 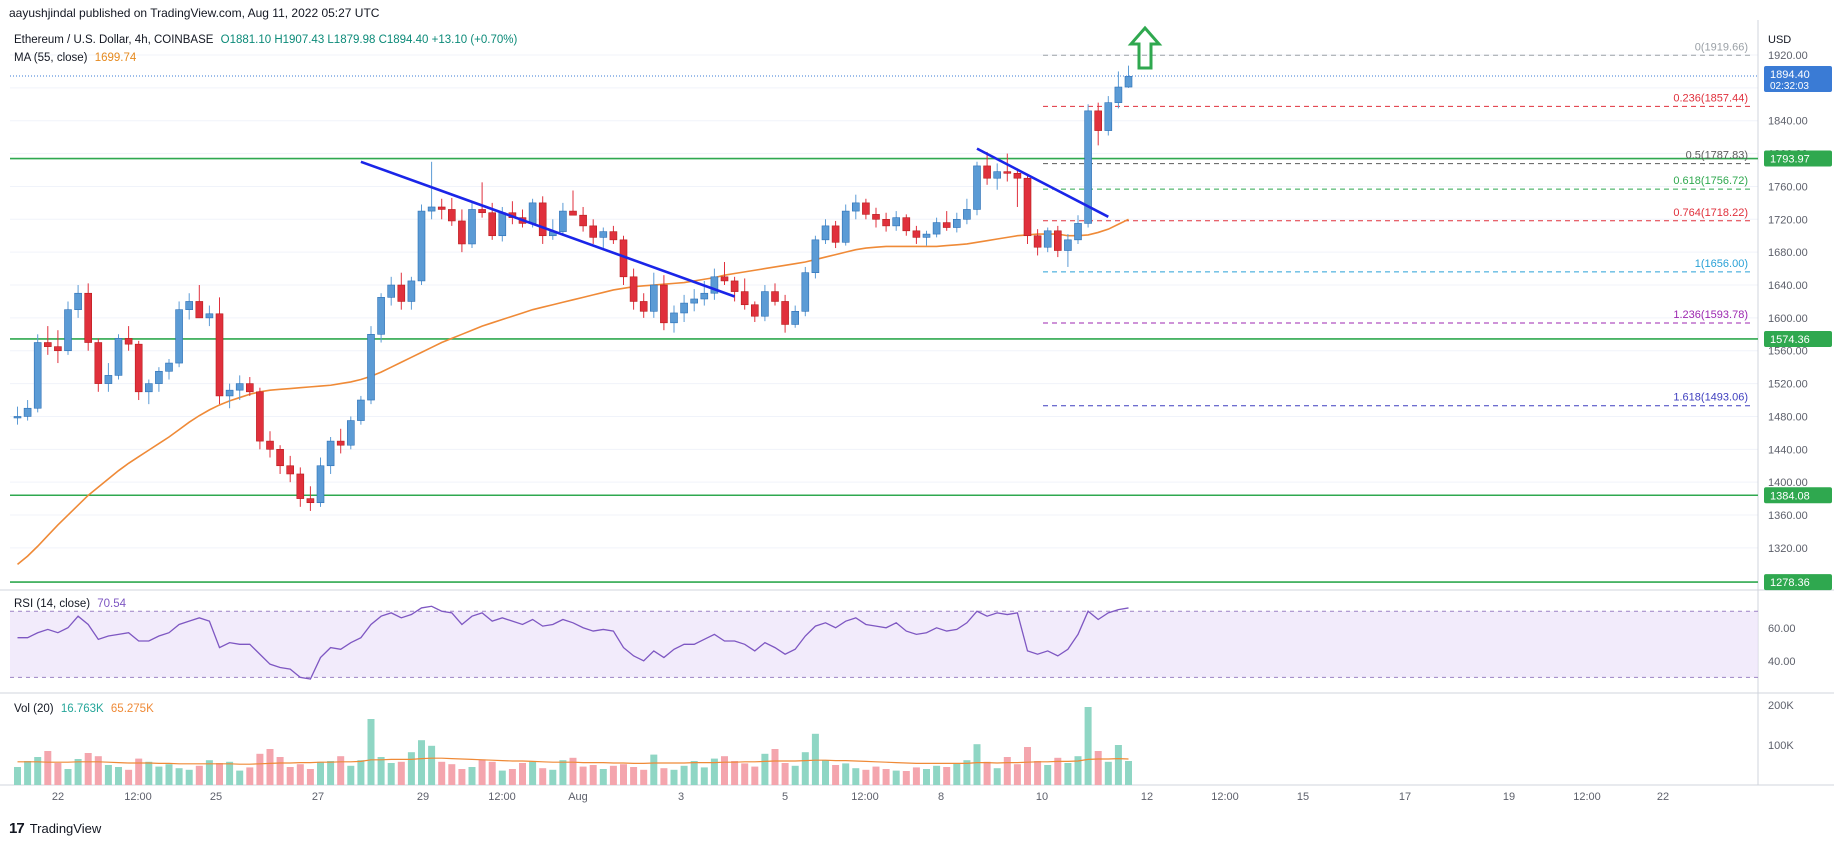 What do you see at coordinates (82, 709) in the screenshot?
I see `volume-value: 16.763K` at bounding box center [82, 709].